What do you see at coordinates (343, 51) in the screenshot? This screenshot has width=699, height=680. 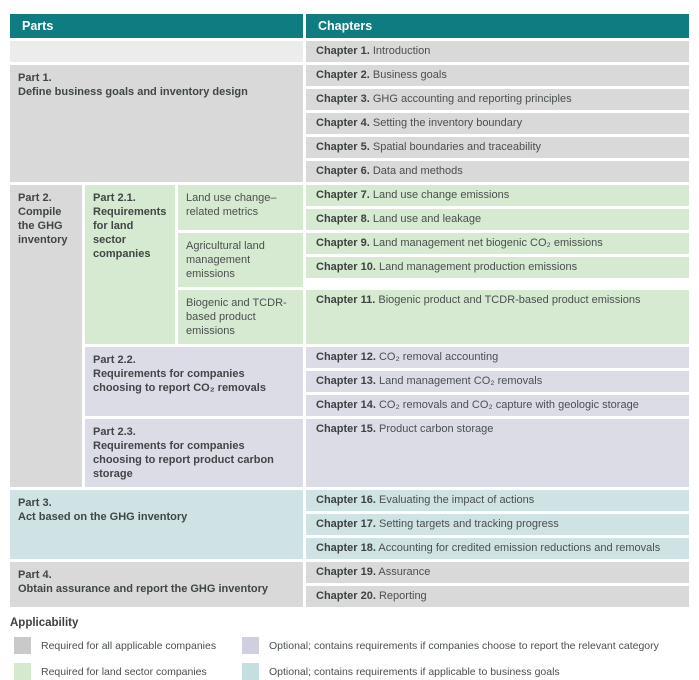 I see `chapter-number: Chapter 1.` at bounding box center [343, 51].